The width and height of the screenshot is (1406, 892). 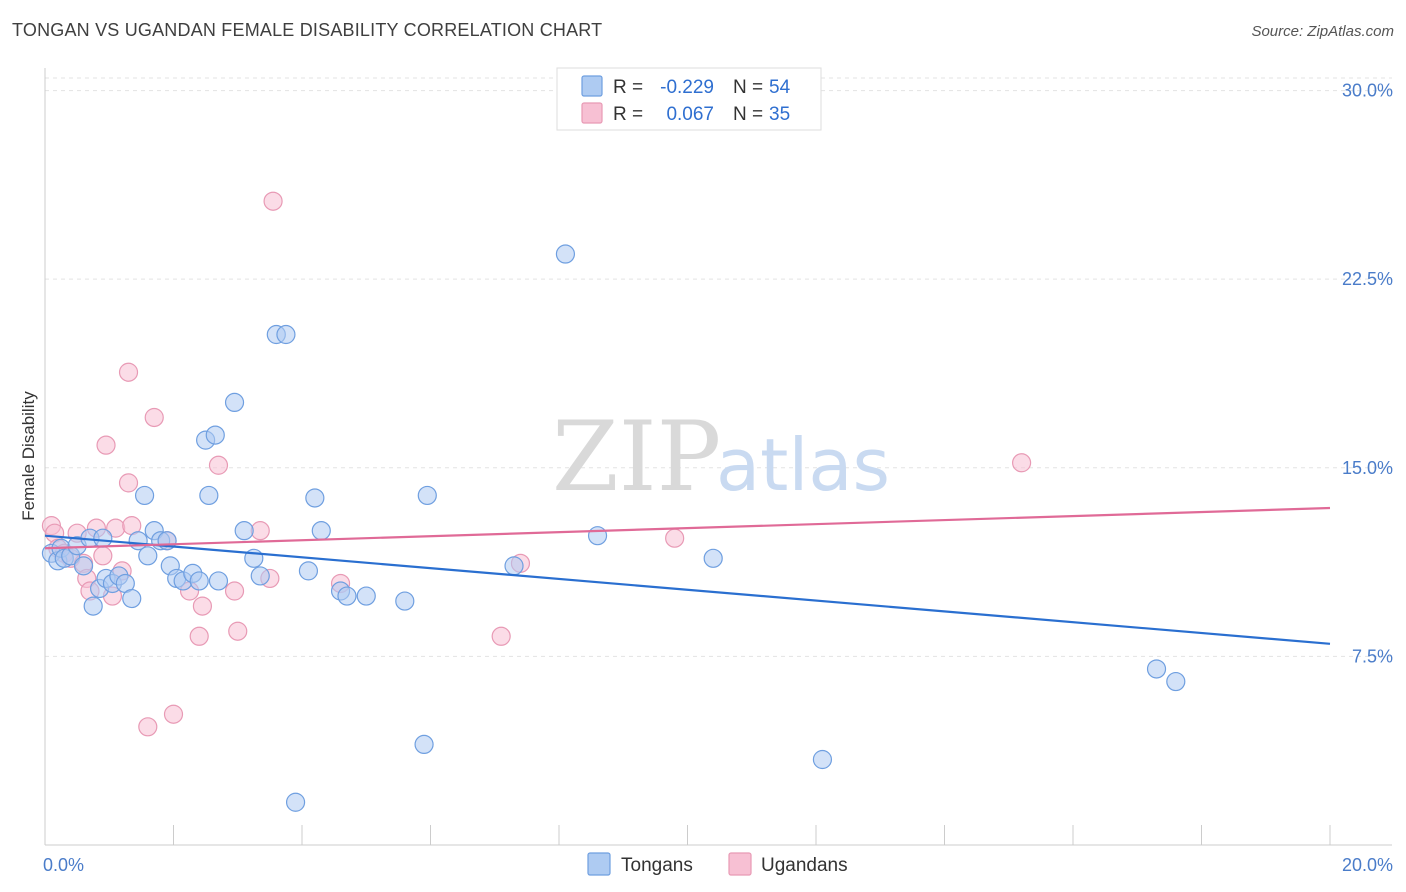 I want to click on y-tick-label: 15.0%, so click(x=1367, y=468).